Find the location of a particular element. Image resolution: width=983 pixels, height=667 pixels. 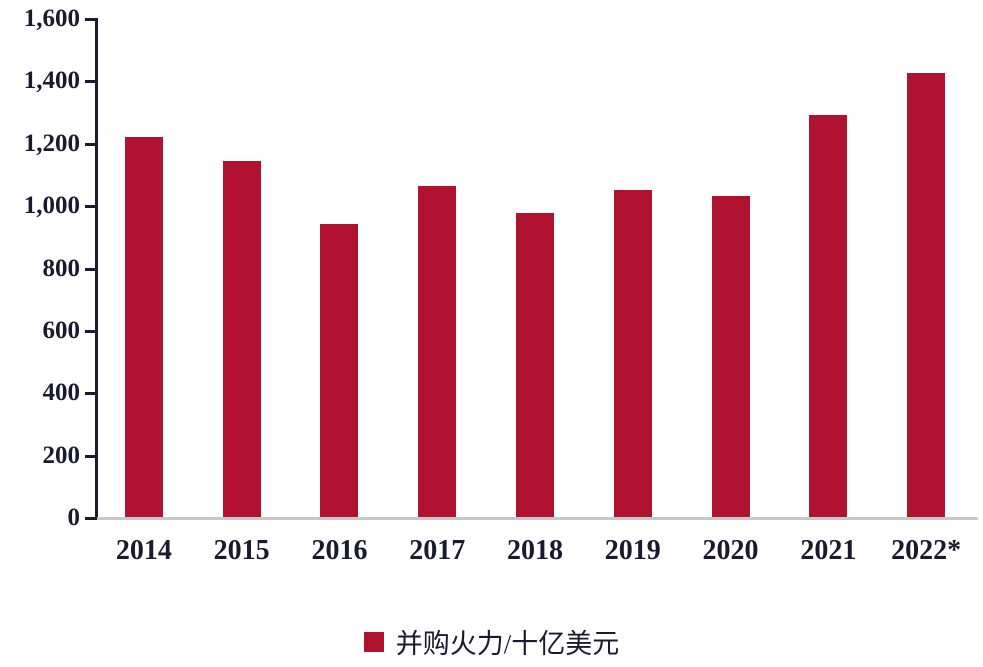

legend-label: 并购火力/十亿美元 is located at coordinates (507, 644).